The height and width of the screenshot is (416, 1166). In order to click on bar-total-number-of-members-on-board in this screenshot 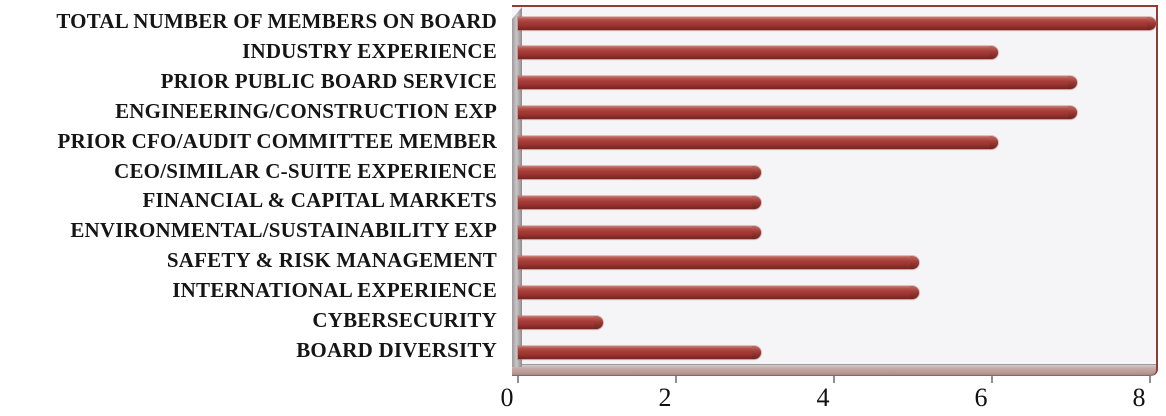, I will do `click(837, 23)`.